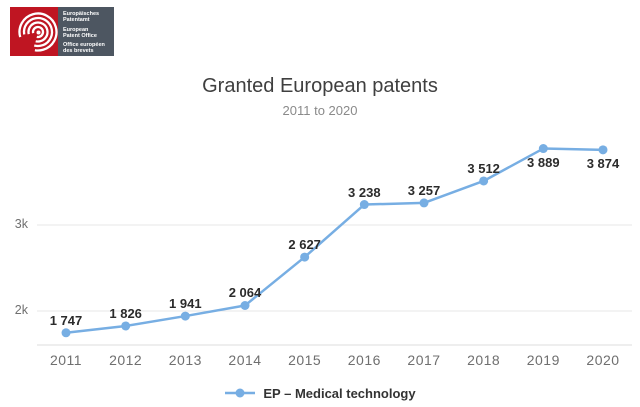 This screenshot has width=640, height=407. I want to click on logo-line-en-2: Patent Office, so click(80, 35).